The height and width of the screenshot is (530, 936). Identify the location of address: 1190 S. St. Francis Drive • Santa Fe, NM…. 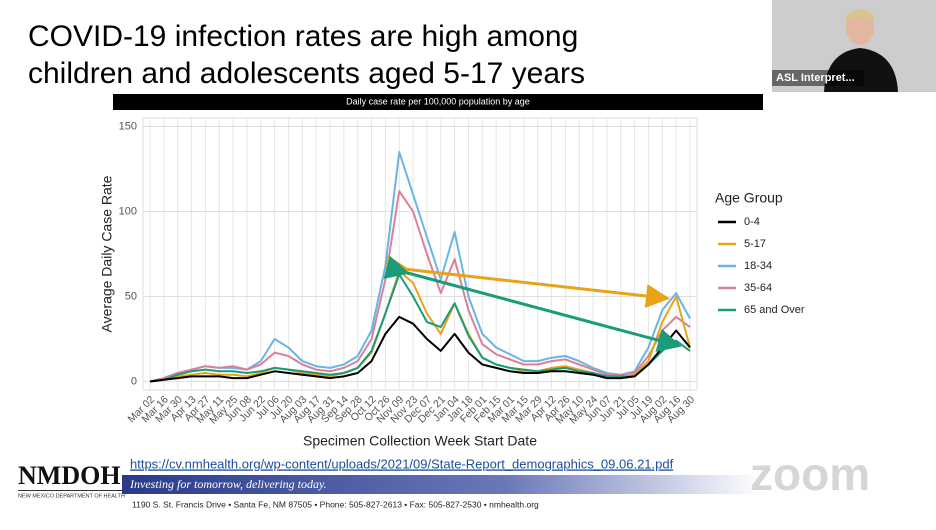
(335, 504).